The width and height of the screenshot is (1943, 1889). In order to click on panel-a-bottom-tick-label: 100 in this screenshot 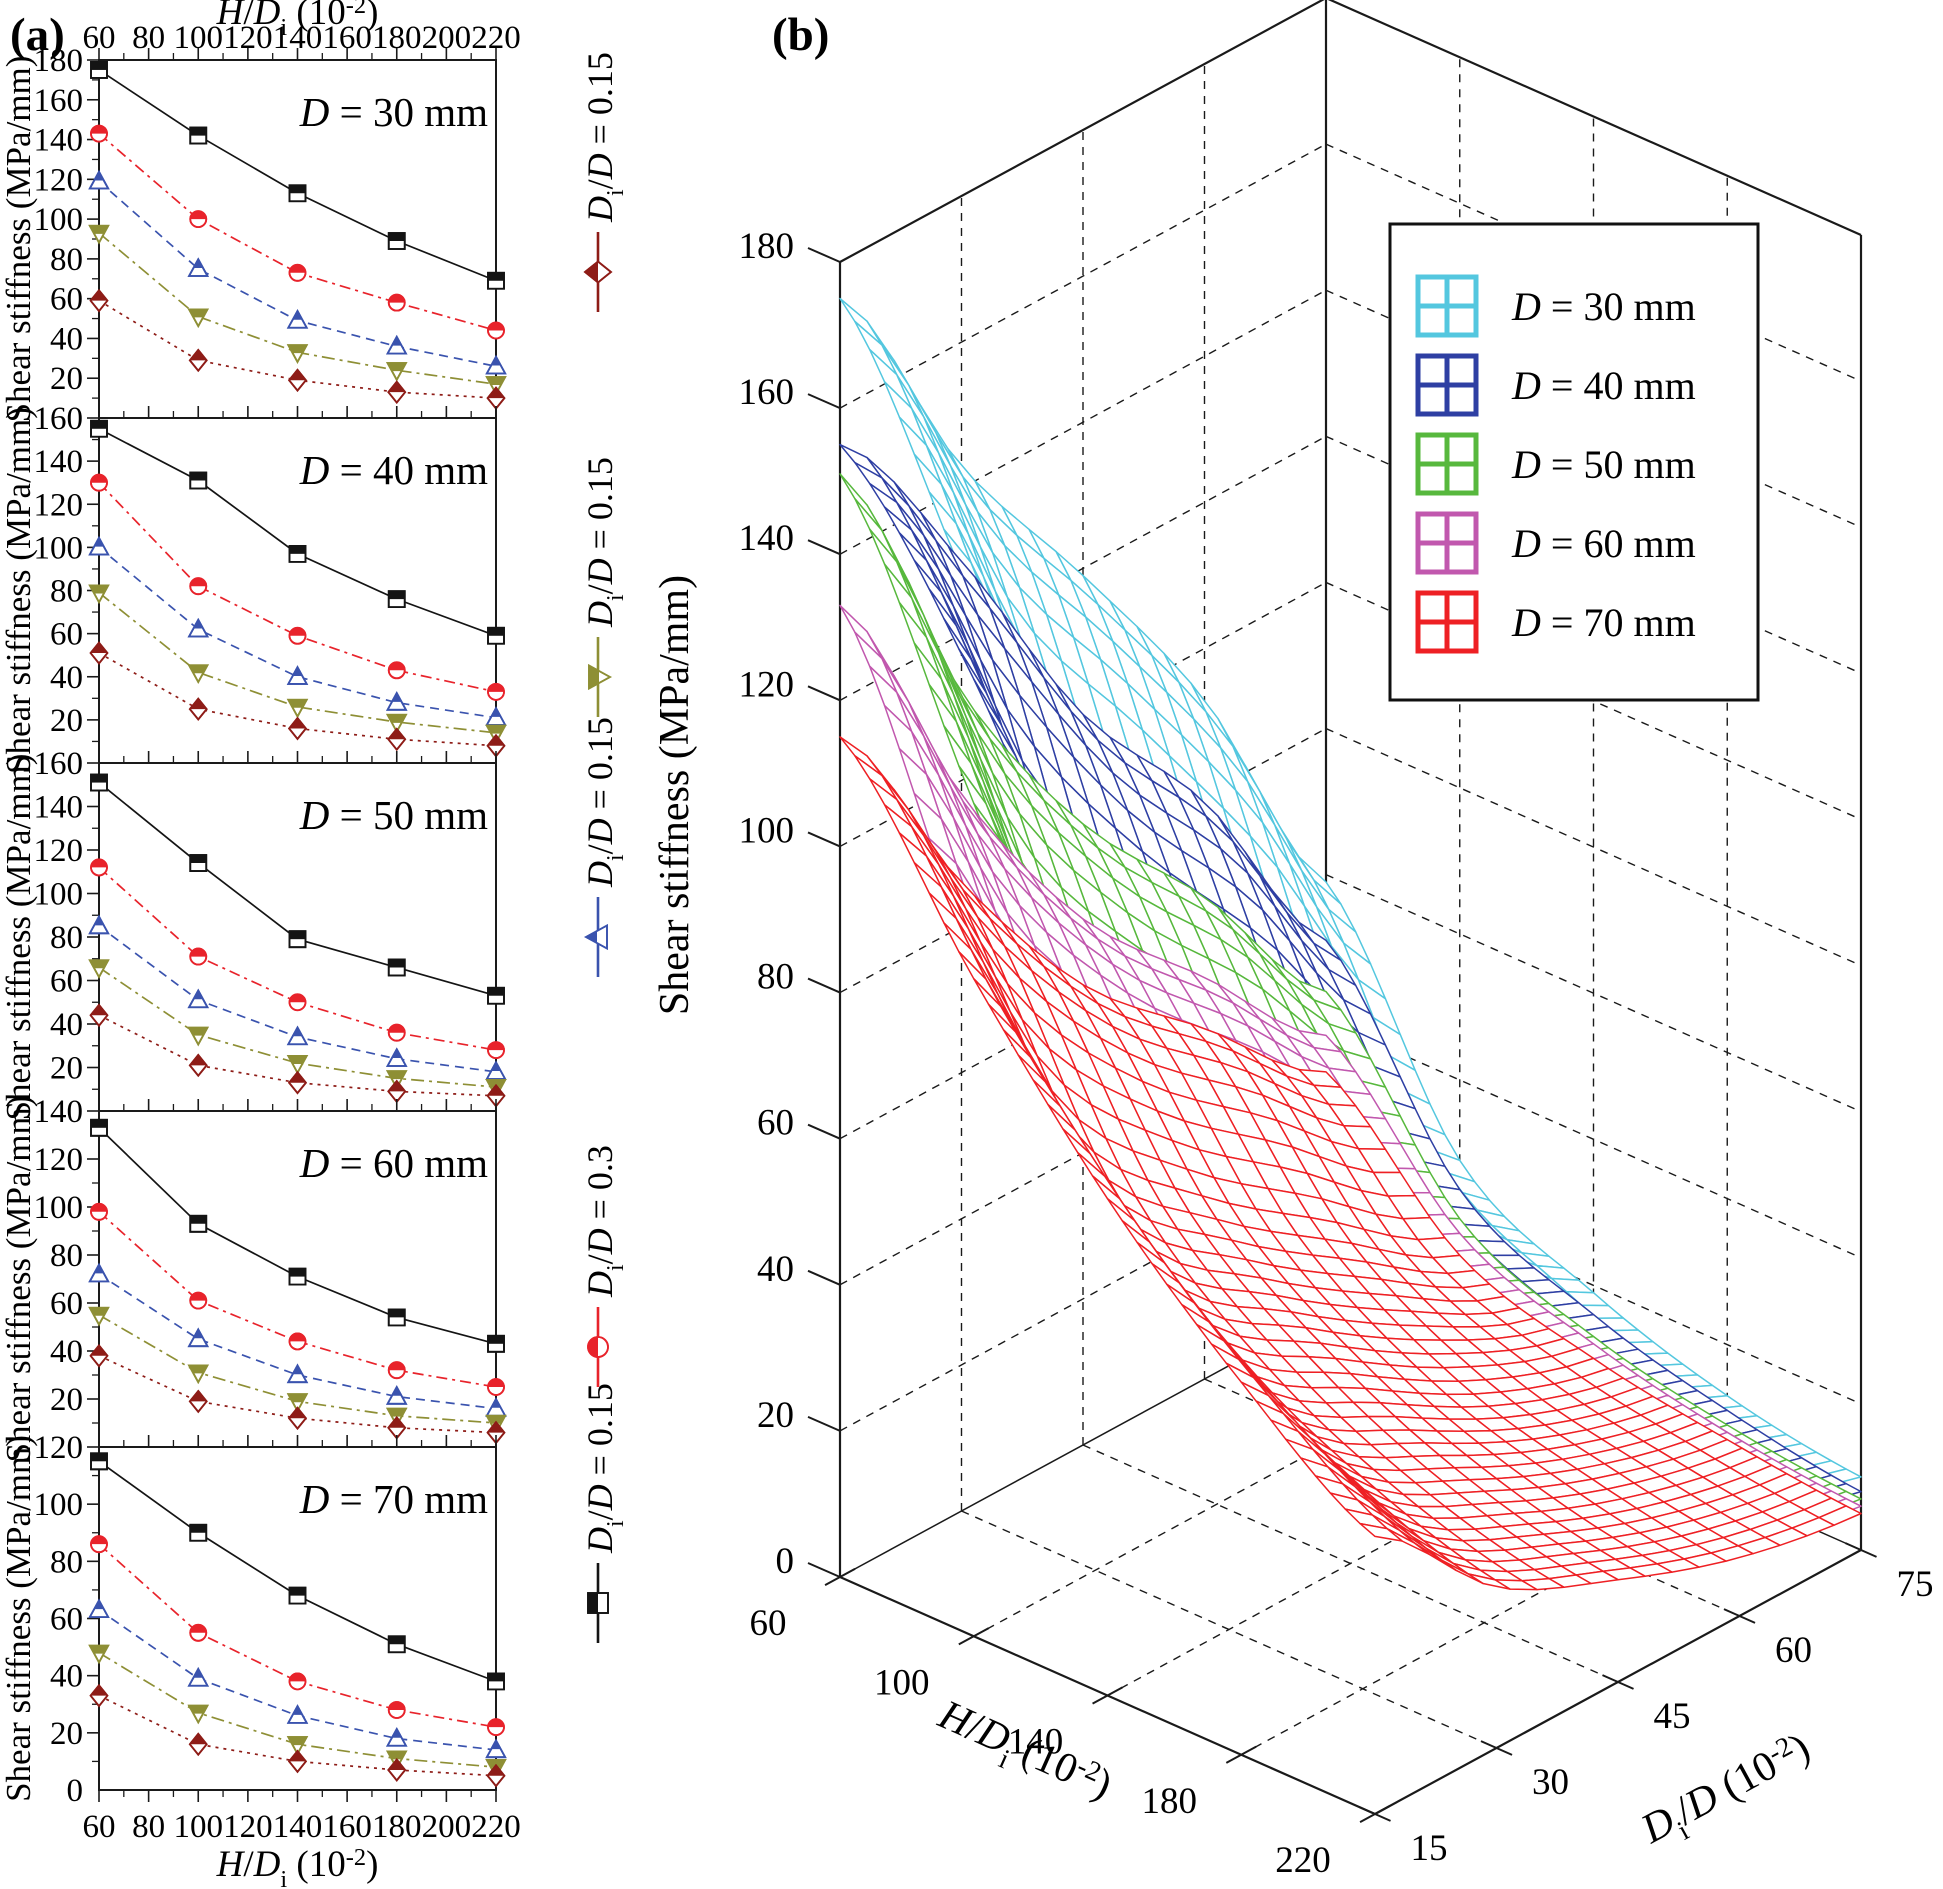, I will do `click(199, 1827)`.